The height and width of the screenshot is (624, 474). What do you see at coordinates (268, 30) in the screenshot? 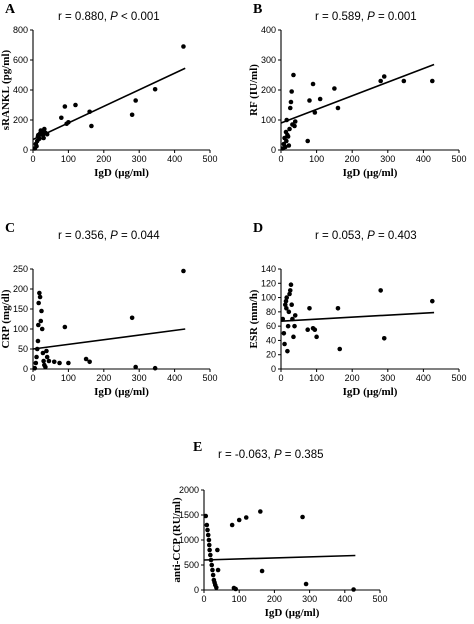
I see `y-tick-label: 400` at bounding box center [268, 30].